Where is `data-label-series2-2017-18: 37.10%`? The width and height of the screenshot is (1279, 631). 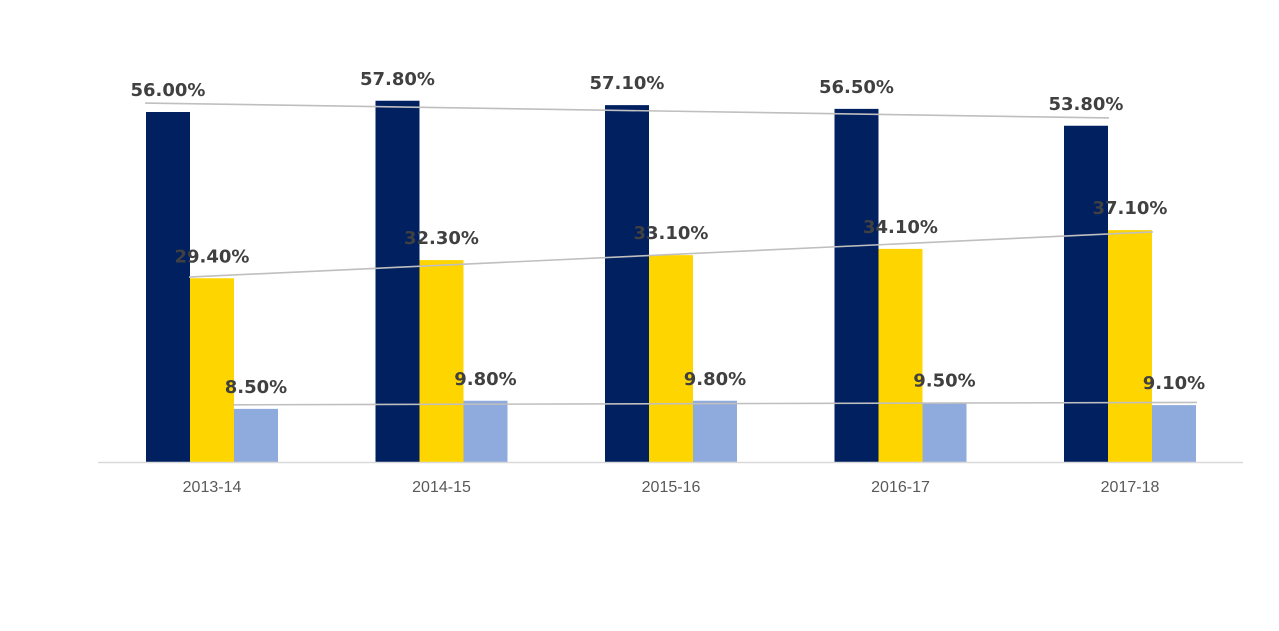
data-label-series2-2017-18: 37.10% is located at coordinates (1130, 208).